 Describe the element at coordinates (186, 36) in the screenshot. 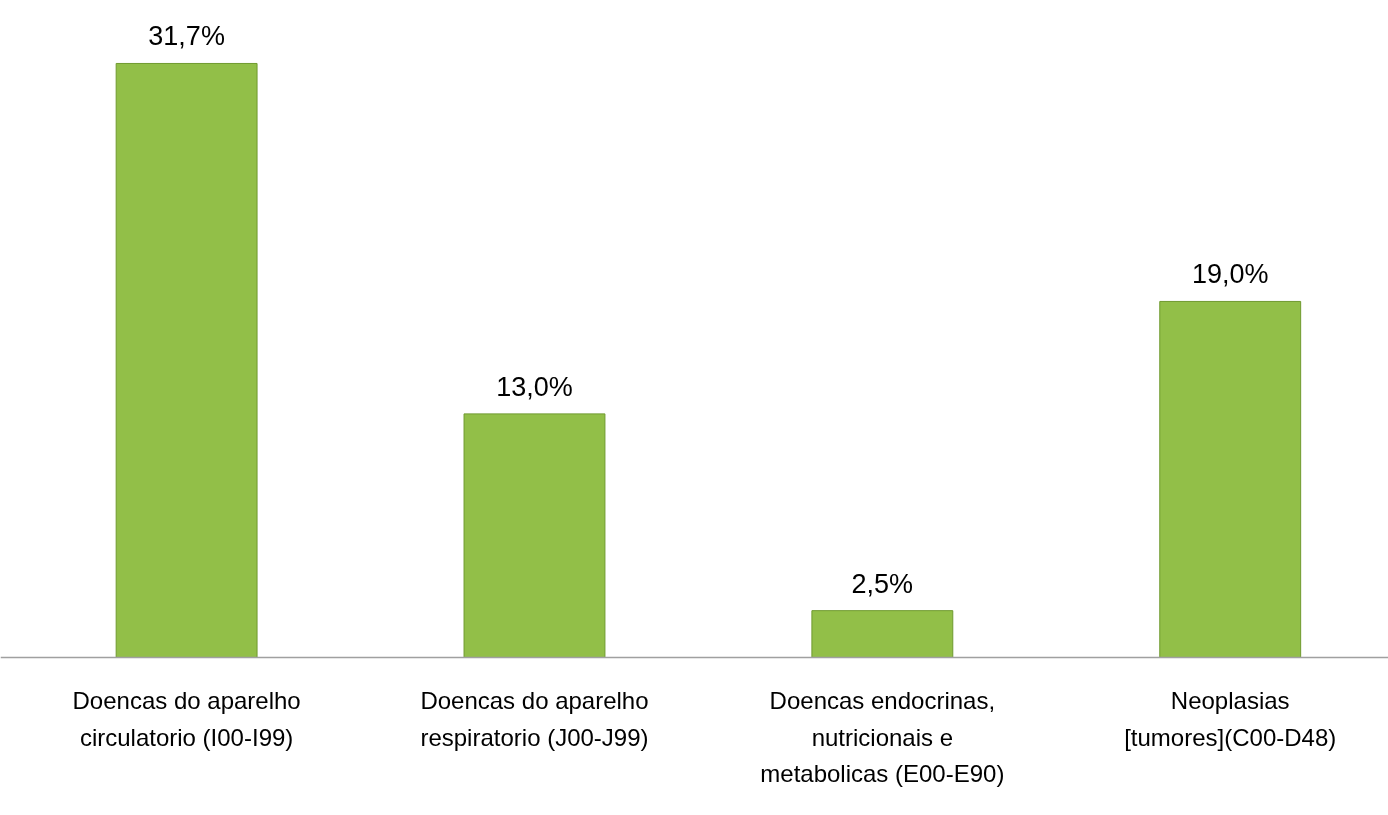

I see `data-label: 31,7%` at that location.